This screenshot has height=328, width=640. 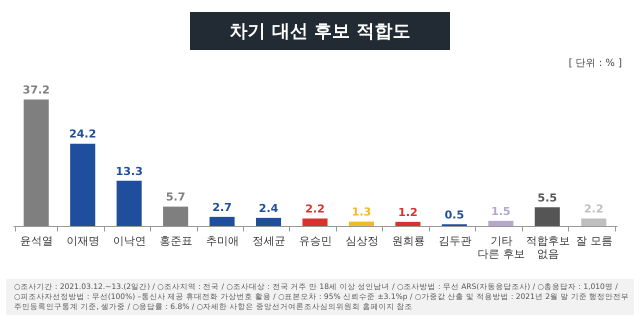 I want to click on x-tick-label: 윤석열, so click(x=37, y=241).